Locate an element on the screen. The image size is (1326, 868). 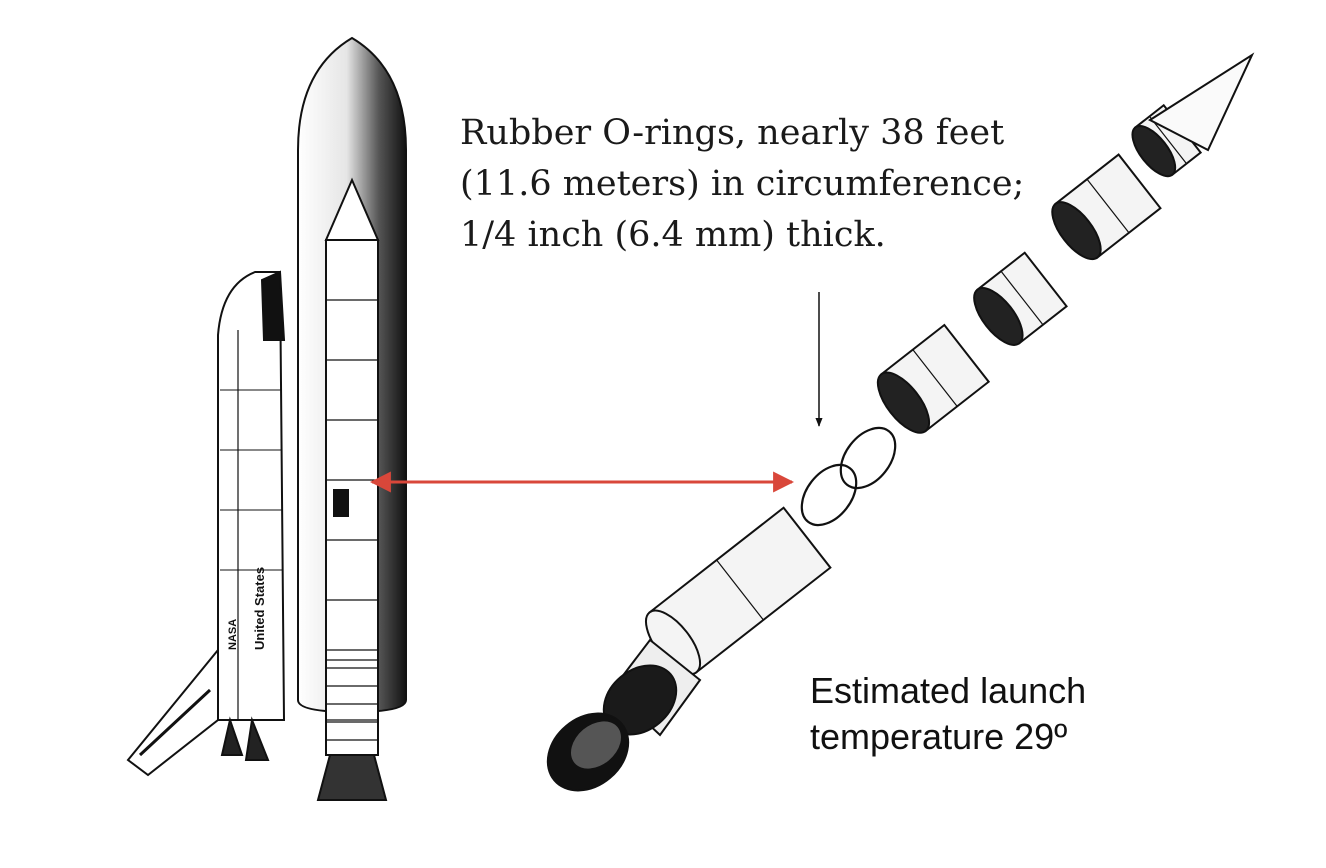
temperature-line: temperature 29º is located at coordinates (939, 736).